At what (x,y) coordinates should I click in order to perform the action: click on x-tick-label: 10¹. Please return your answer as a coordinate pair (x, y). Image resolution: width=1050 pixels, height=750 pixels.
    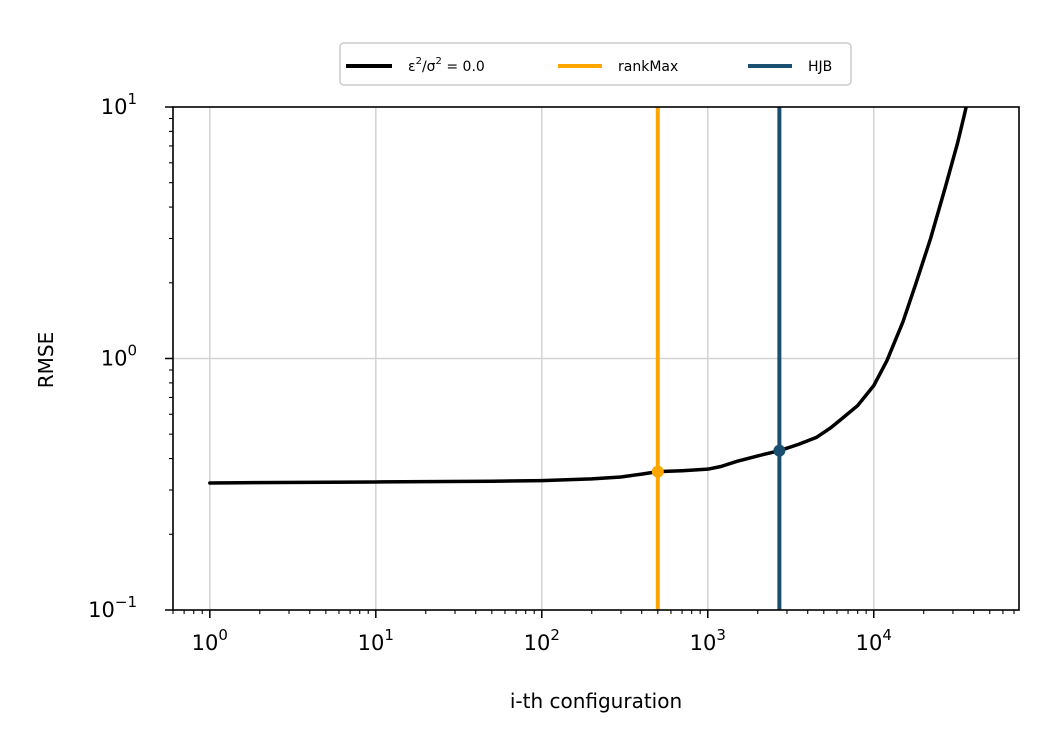
    Looking at the image, I should click on (376, 640).